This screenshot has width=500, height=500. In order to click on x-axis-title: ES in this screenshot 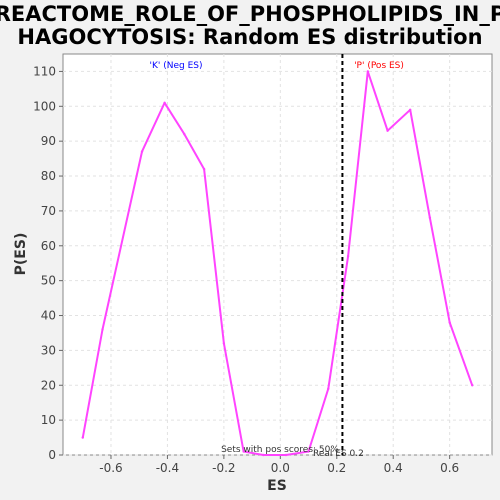, I will do `click(277, 486)`.